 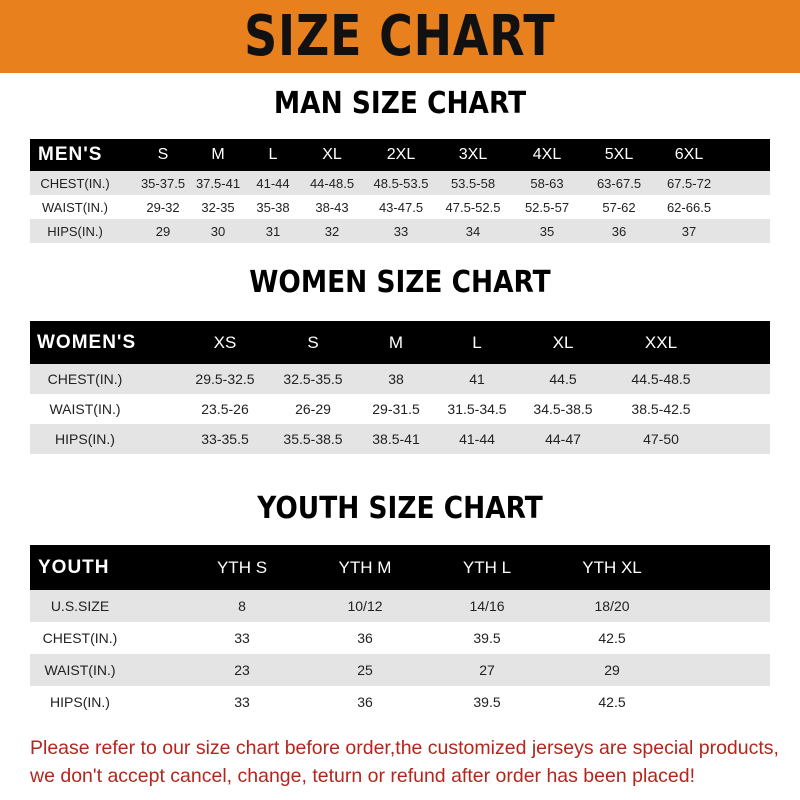 What do you see at coordinates (619, 154) in the screenshot?
I see `size-column-header: 5XL` at bounding box center [619, 154].